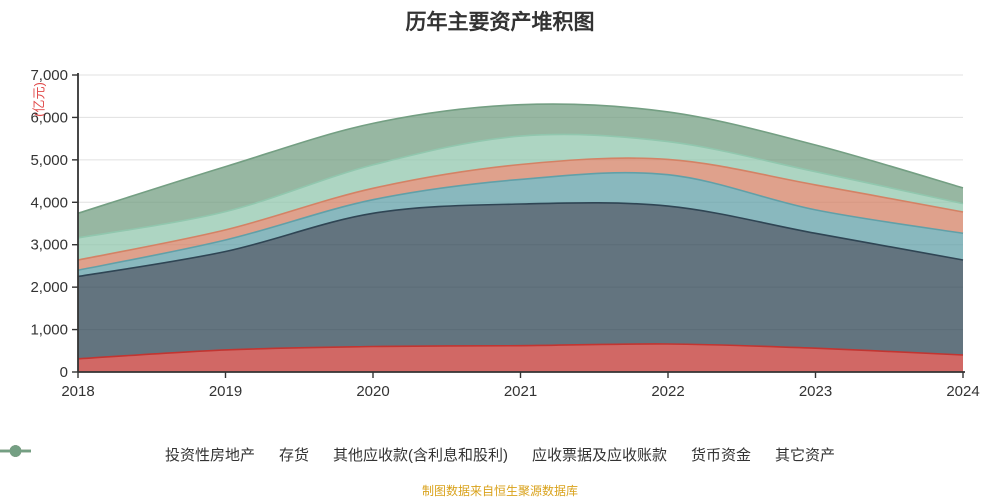 Image resolution: width=1000 pixels, height=500 pixels. I want to click on y-tick-label: 2,000, so click(49, 287).